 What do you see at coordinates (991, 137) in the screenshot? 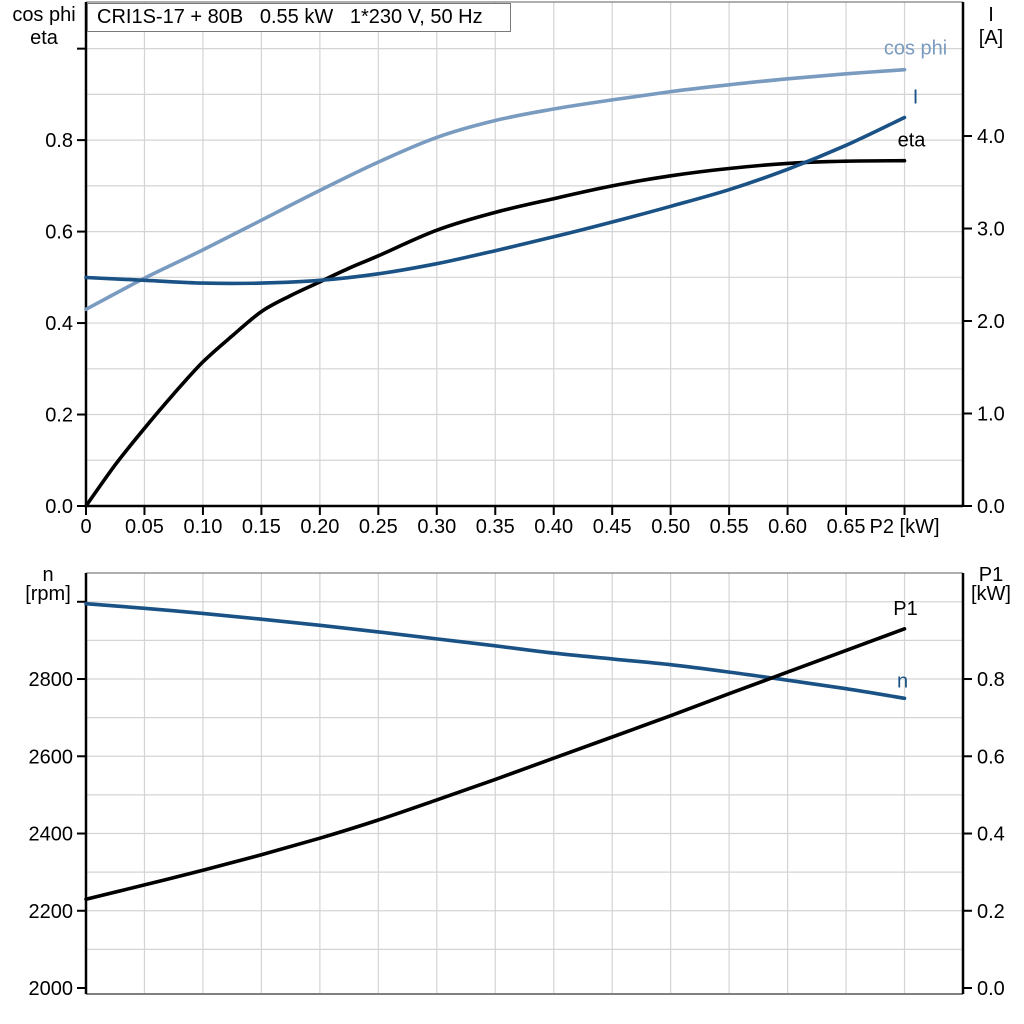
I see `right-tick-label: 4.0` at bounding box center [991, 137].